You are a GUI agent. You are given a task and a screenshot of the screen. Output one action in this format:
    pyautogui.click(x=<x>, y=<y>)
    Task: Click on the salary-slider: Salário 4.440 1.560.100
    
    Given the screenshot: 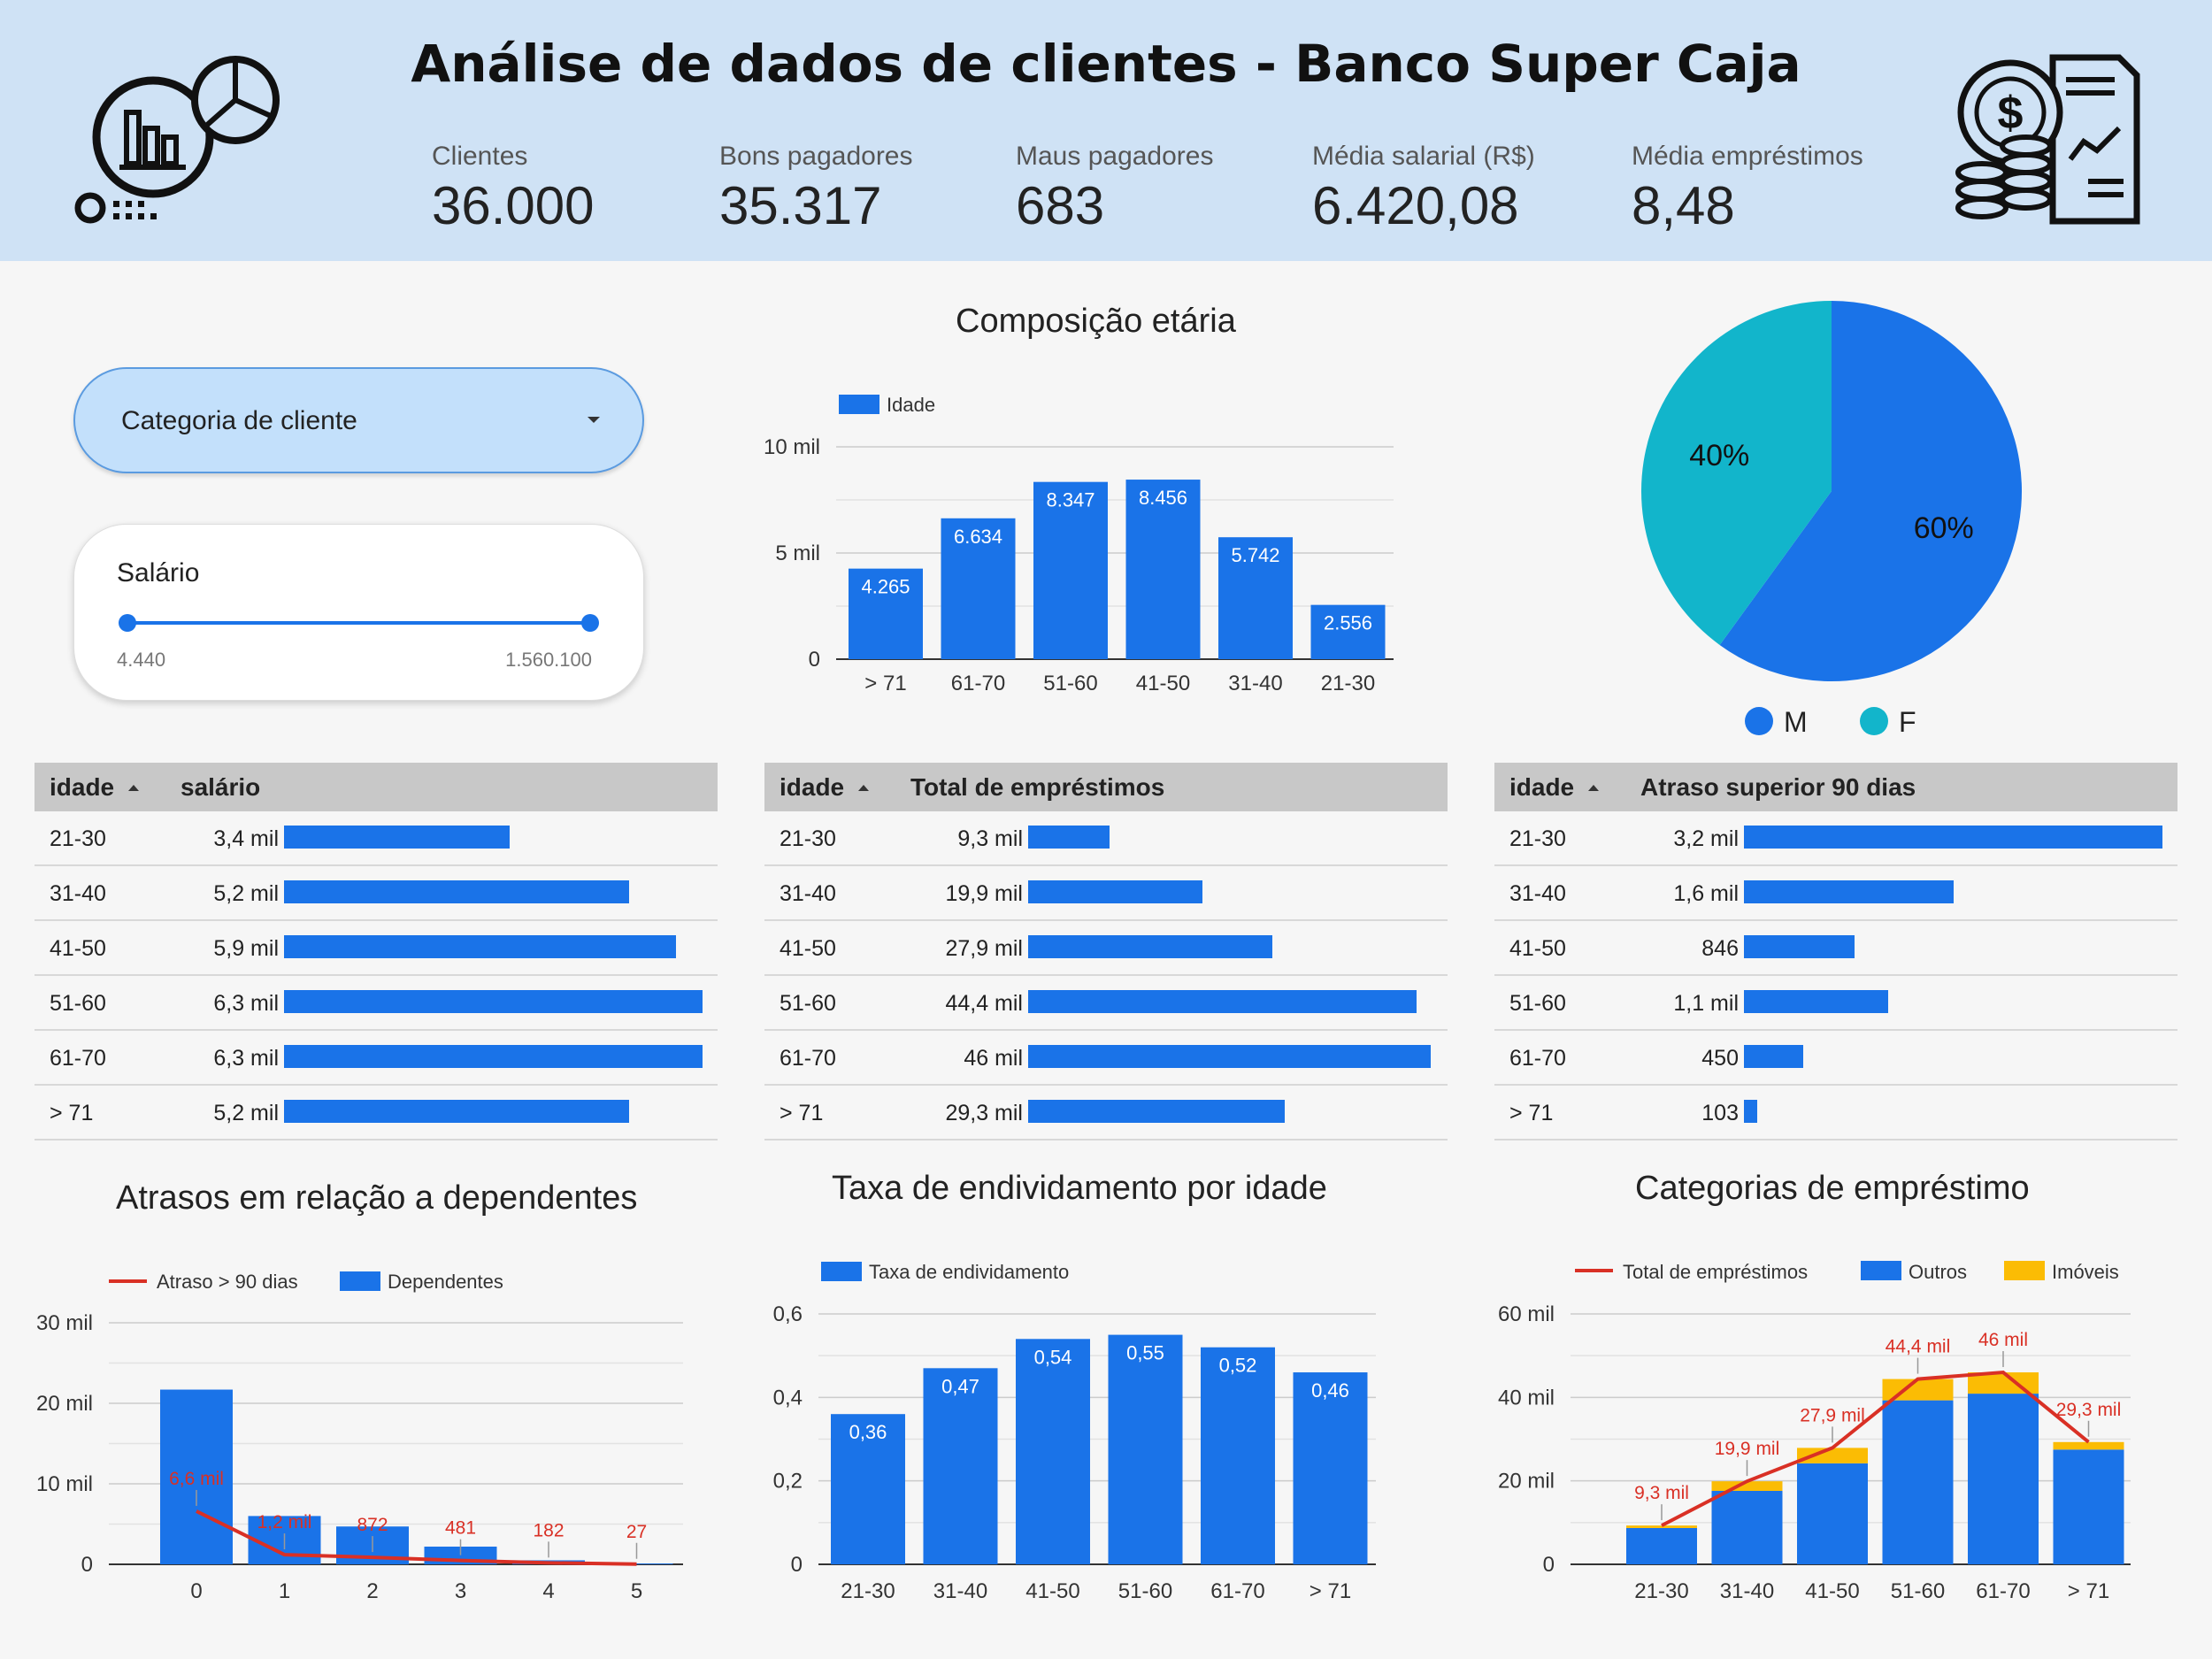 What is the action you would take?
    pyautogui.click(x=359, y=612)
    